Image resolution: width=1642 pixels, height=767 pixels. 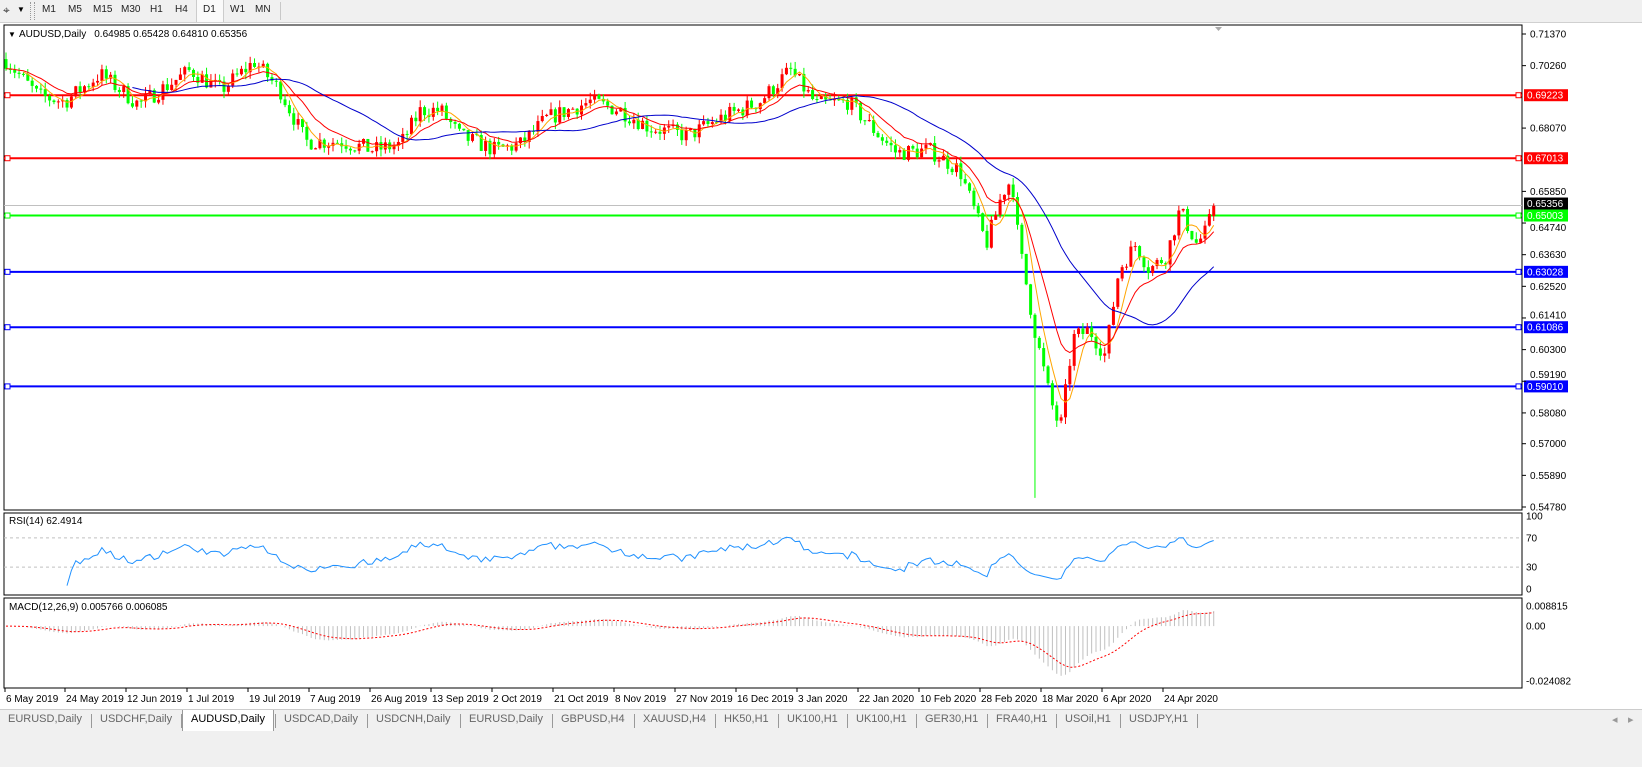 I want to click on chart-tab: FRA40,H1, so click(x=1022, y=719).